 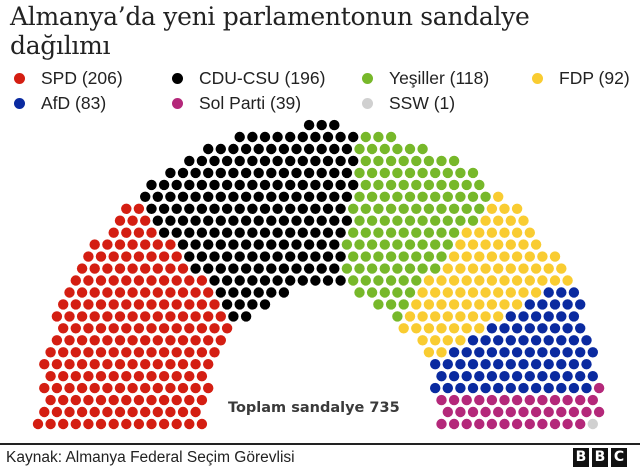 What do you see at coordinates (408, 103) in the screenshot?
I see `legend-item-ssw: SSW (1)` at bounding box center [408, 103].